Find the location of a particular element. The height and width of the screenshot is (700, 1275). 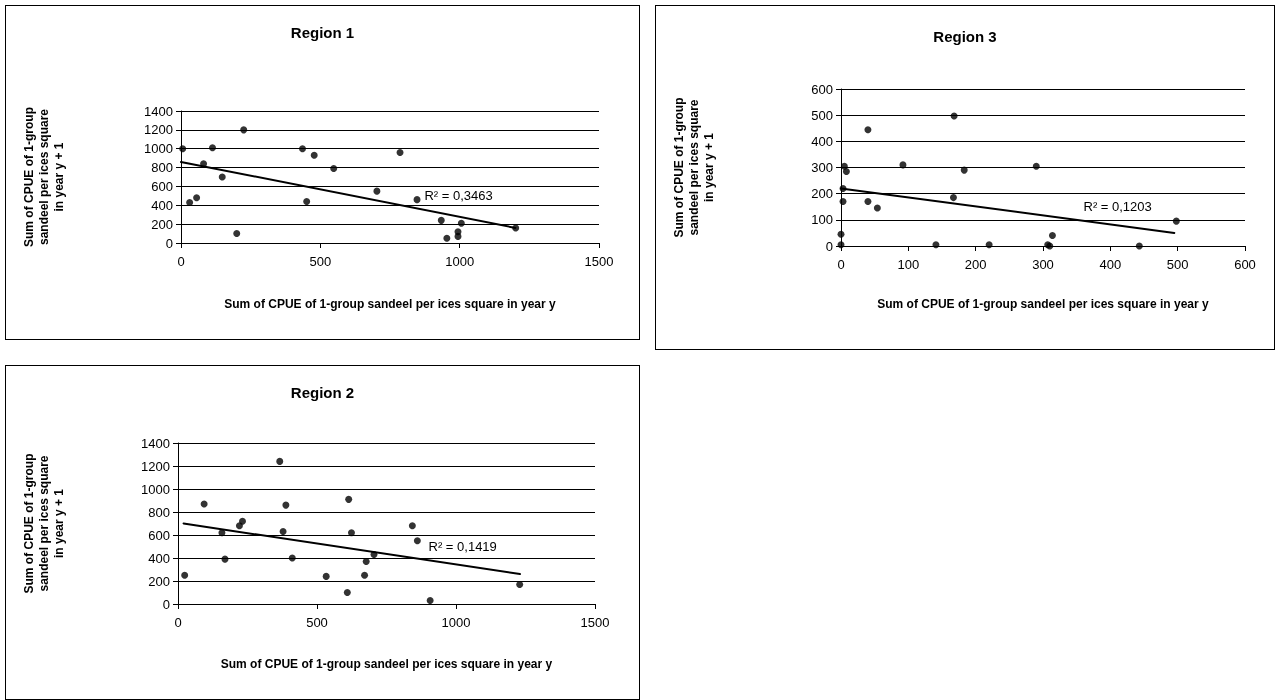

x-tick-label: 400 is located at coordinates (1110, 264).